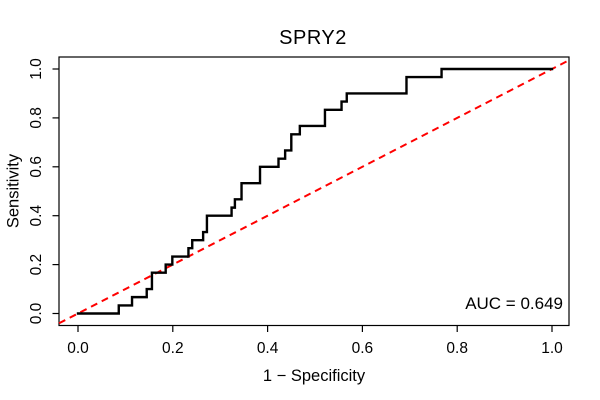  What do you see at coordinates (36, 69) in the screenshot?
I see `y-tick-label: 1.0` at bounding box center [36, 69].